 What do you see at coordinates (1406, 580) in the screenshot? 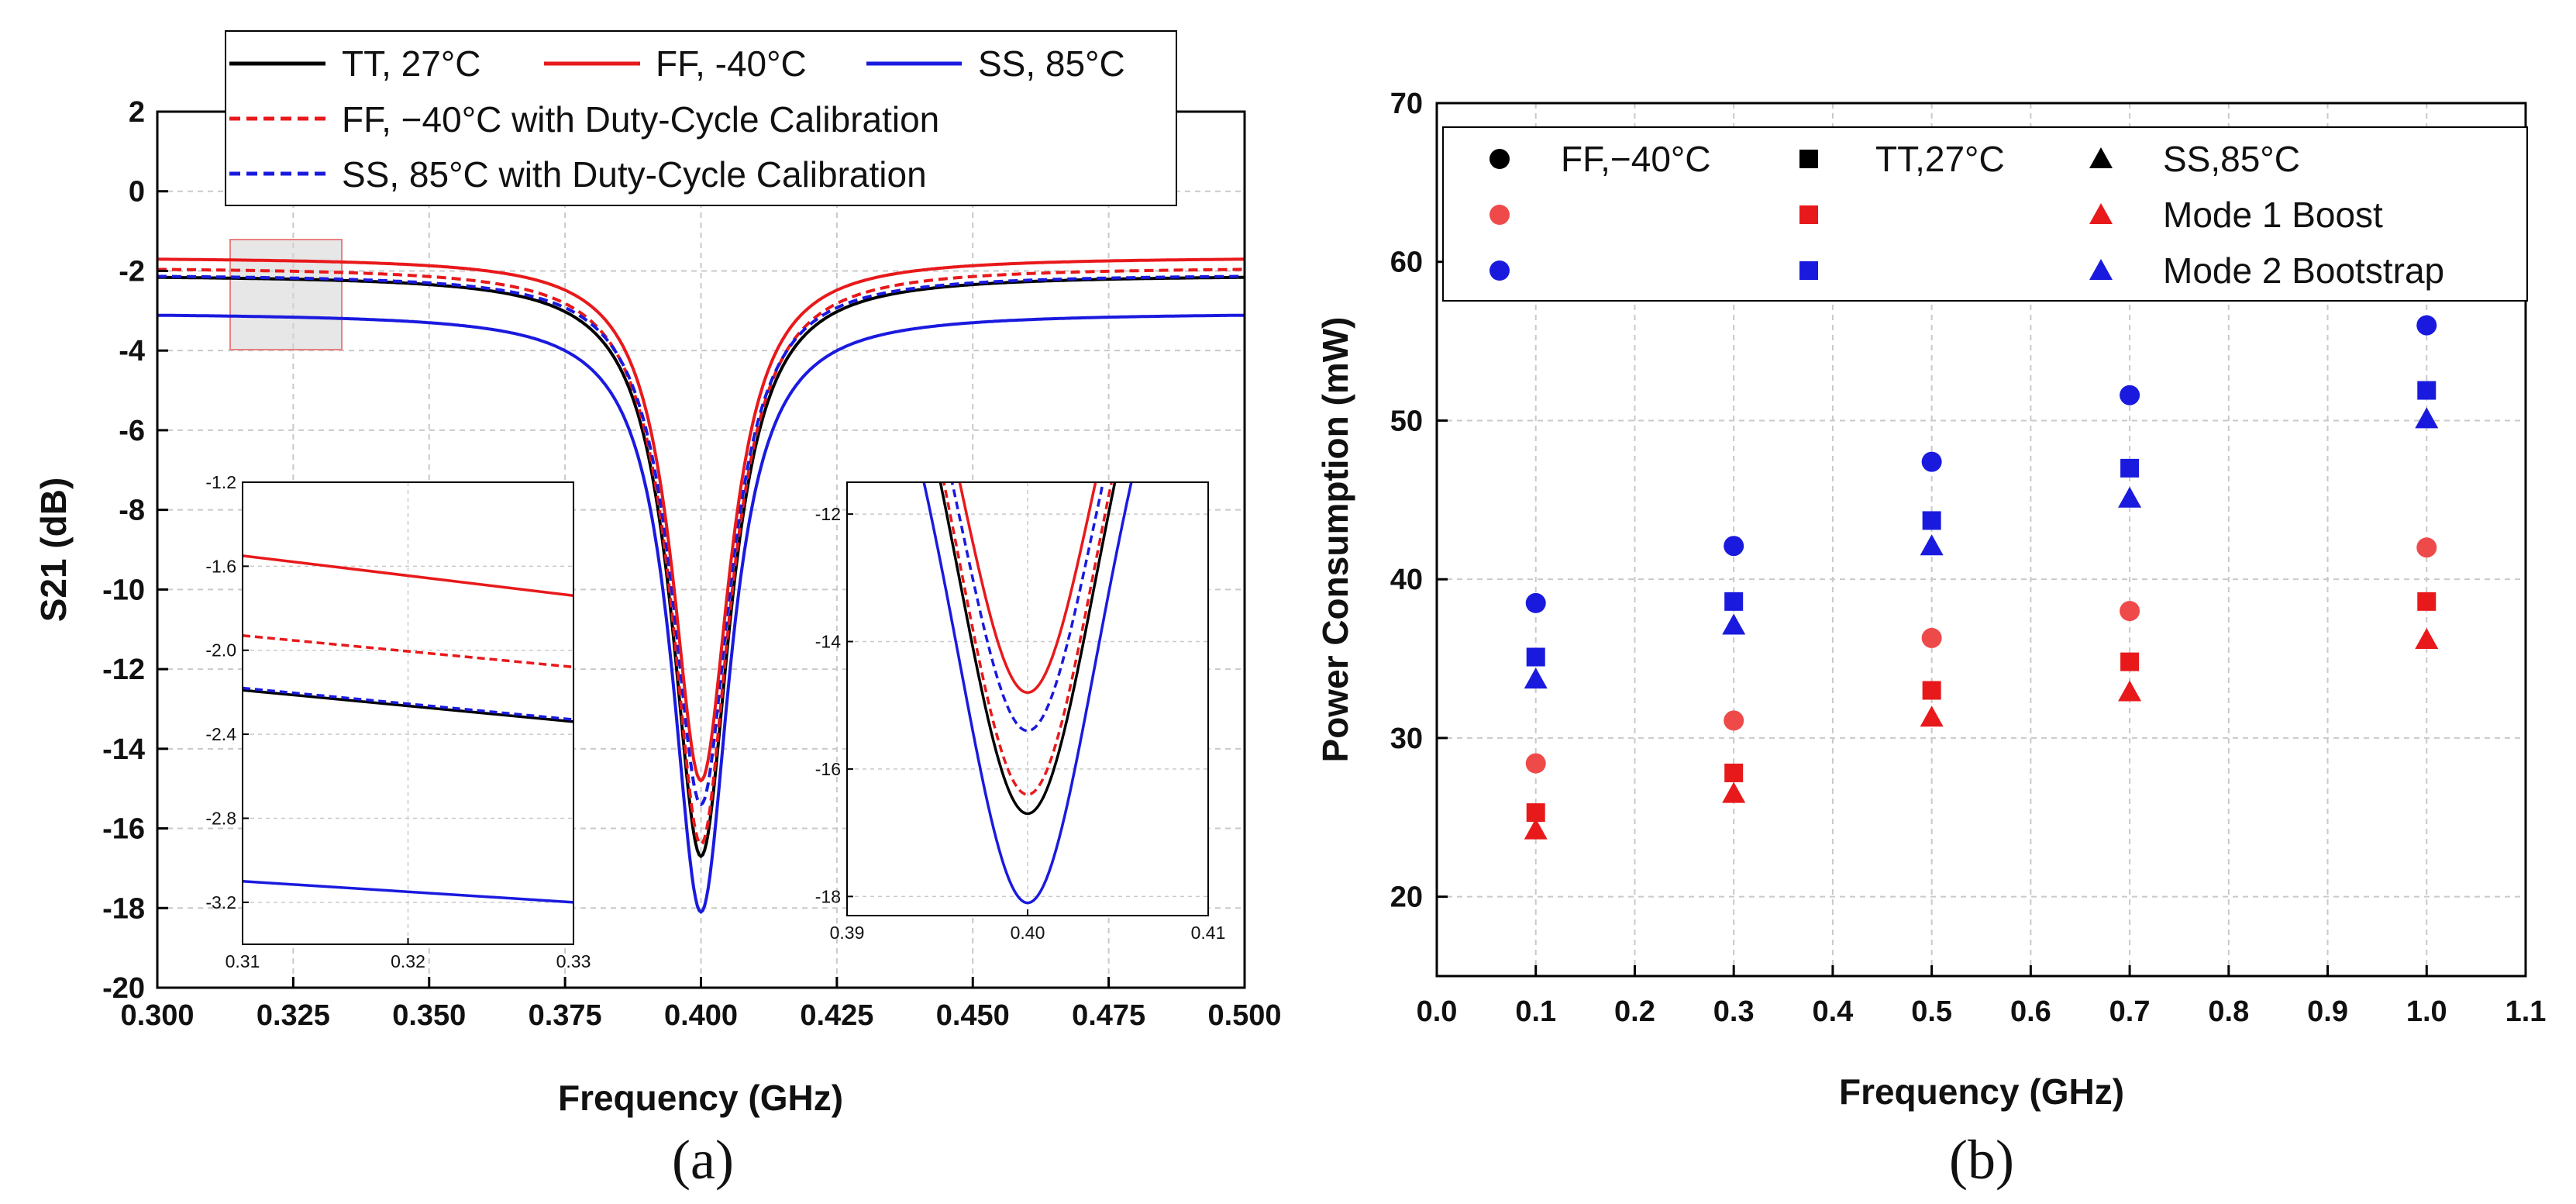
I see `y-tick-label: 40` at bounding box center [1406, 580].